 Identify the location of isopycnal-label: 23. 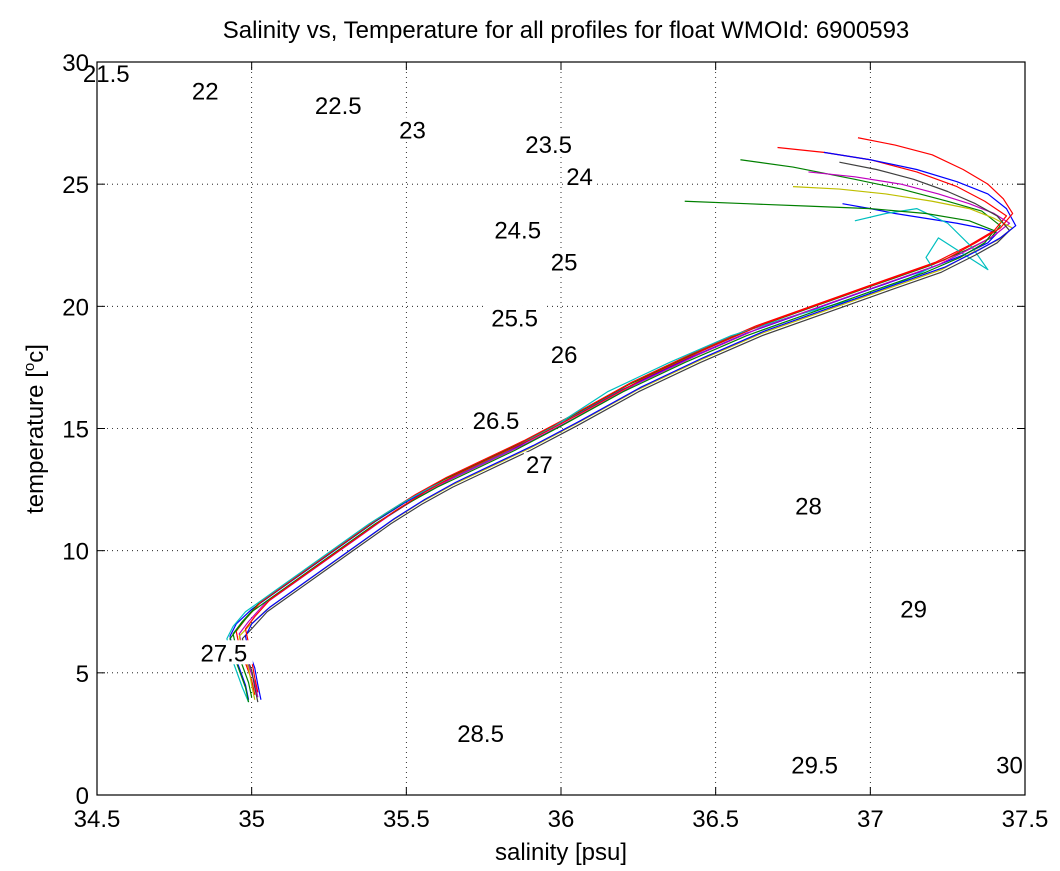
(412, 130).